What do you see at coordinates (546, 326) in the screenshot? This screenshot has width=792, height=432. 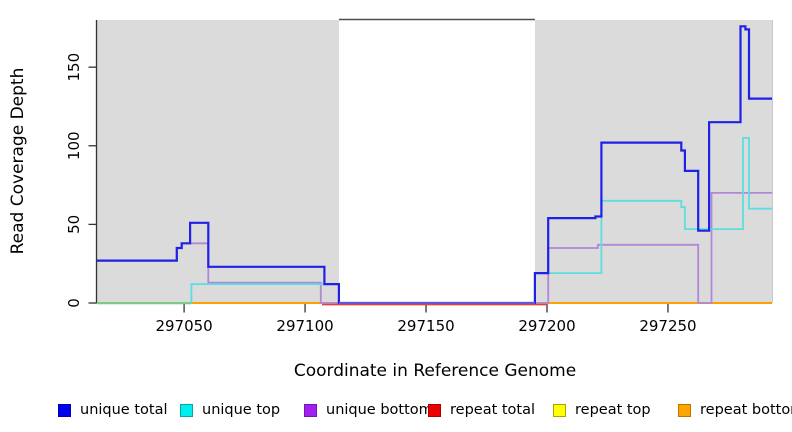 I see `x-tick-label: 297200` at bounding box center [546, 326].